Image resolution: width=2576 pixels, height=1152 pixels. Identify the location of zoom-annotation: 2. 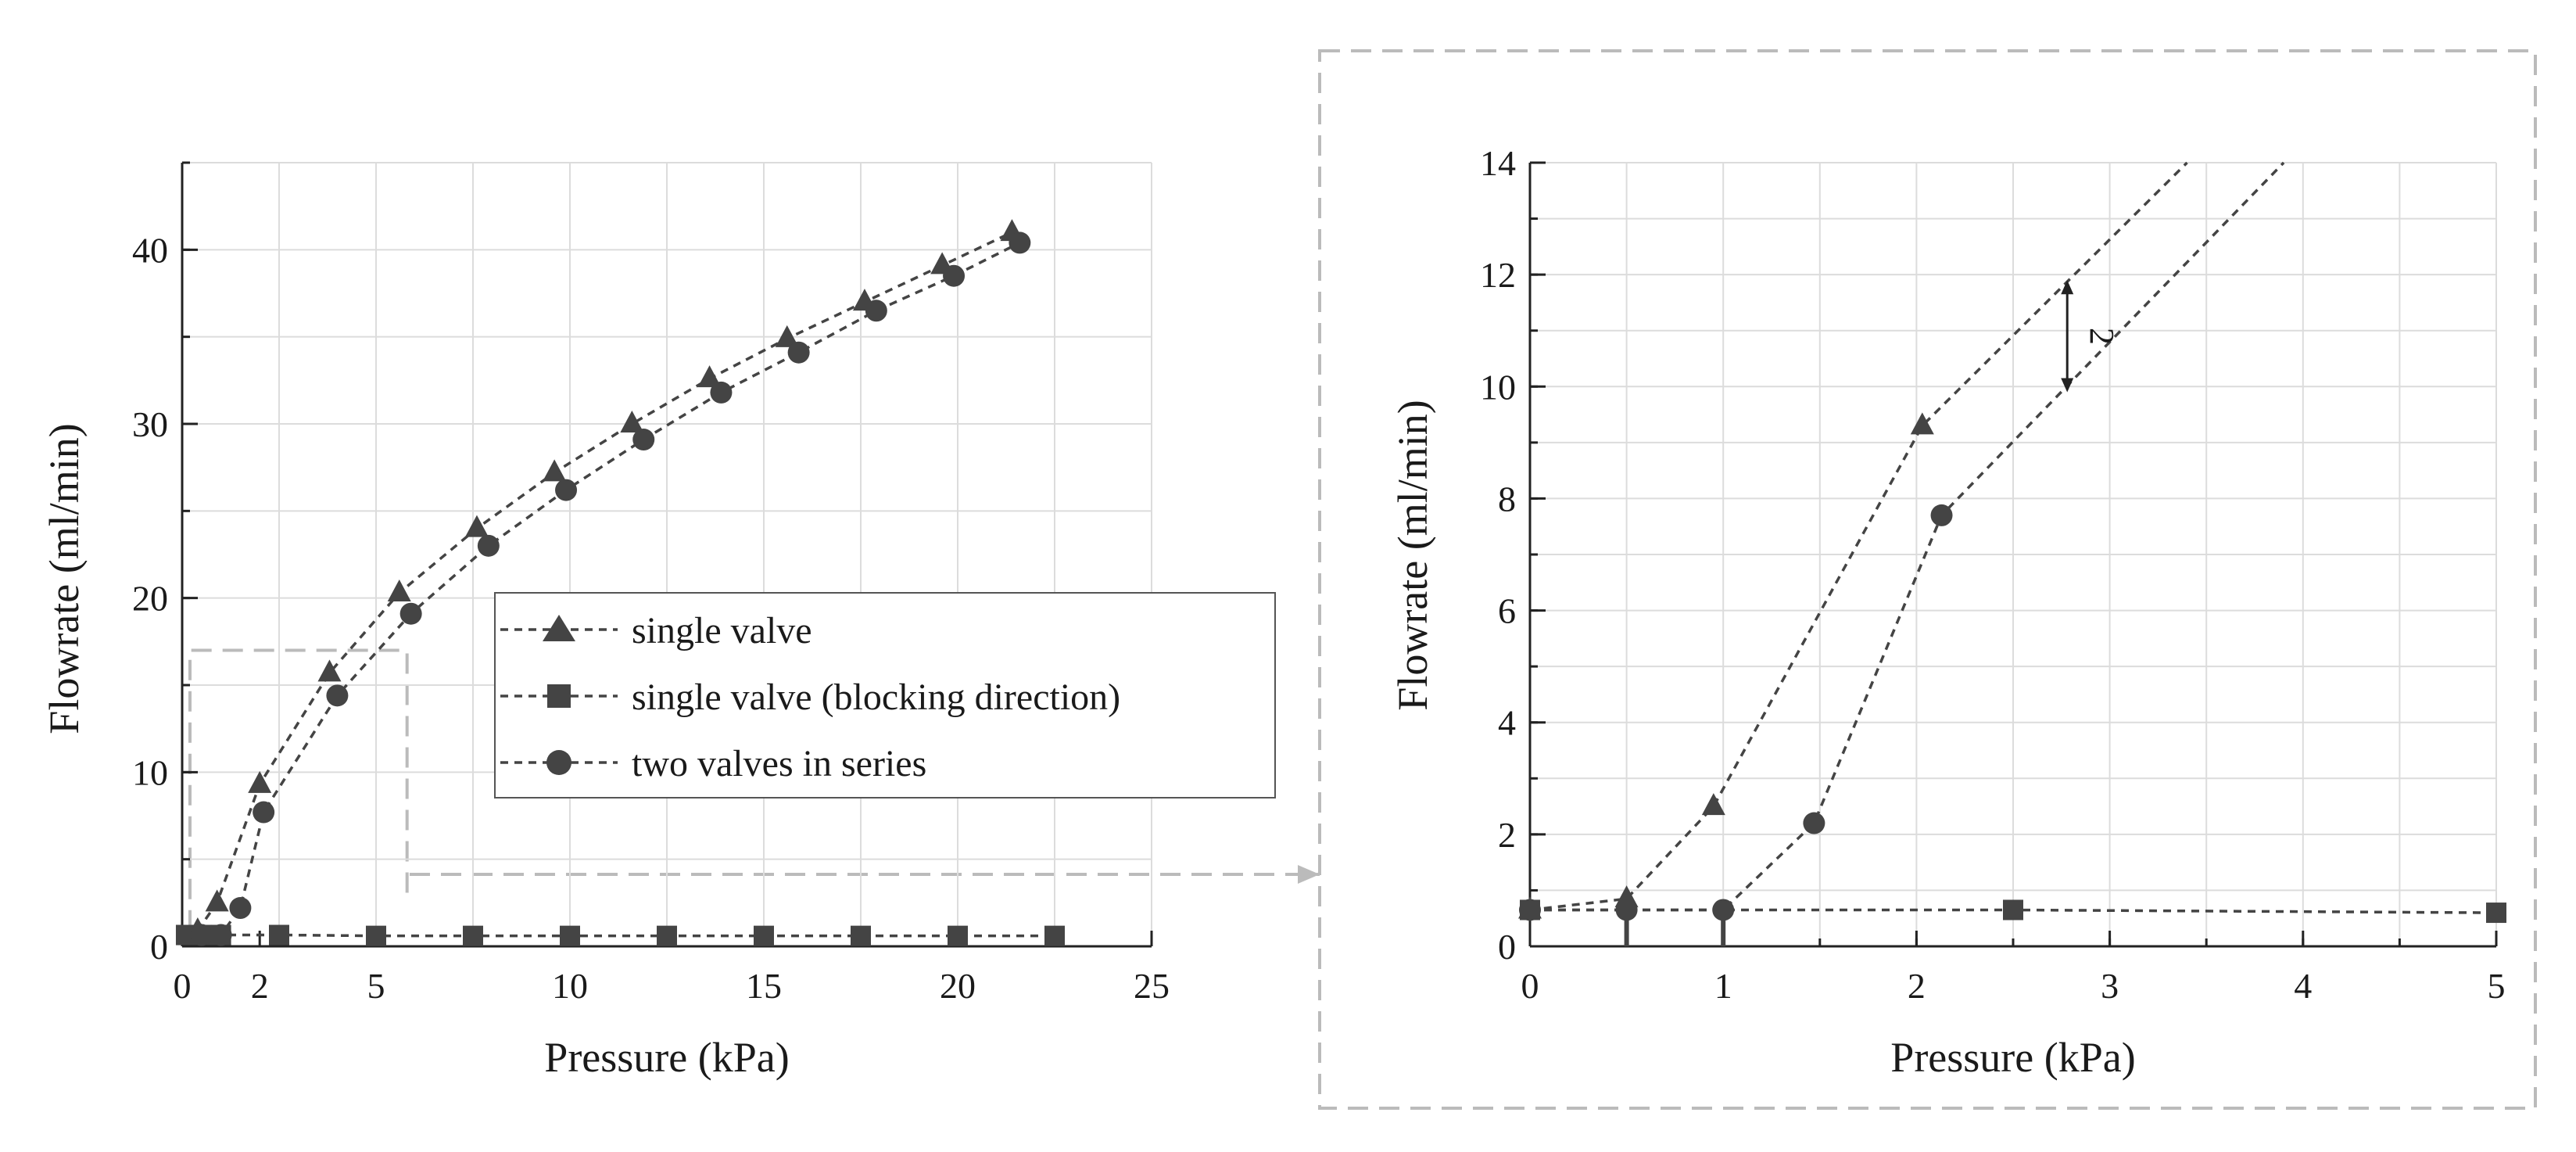
(2091, 336).